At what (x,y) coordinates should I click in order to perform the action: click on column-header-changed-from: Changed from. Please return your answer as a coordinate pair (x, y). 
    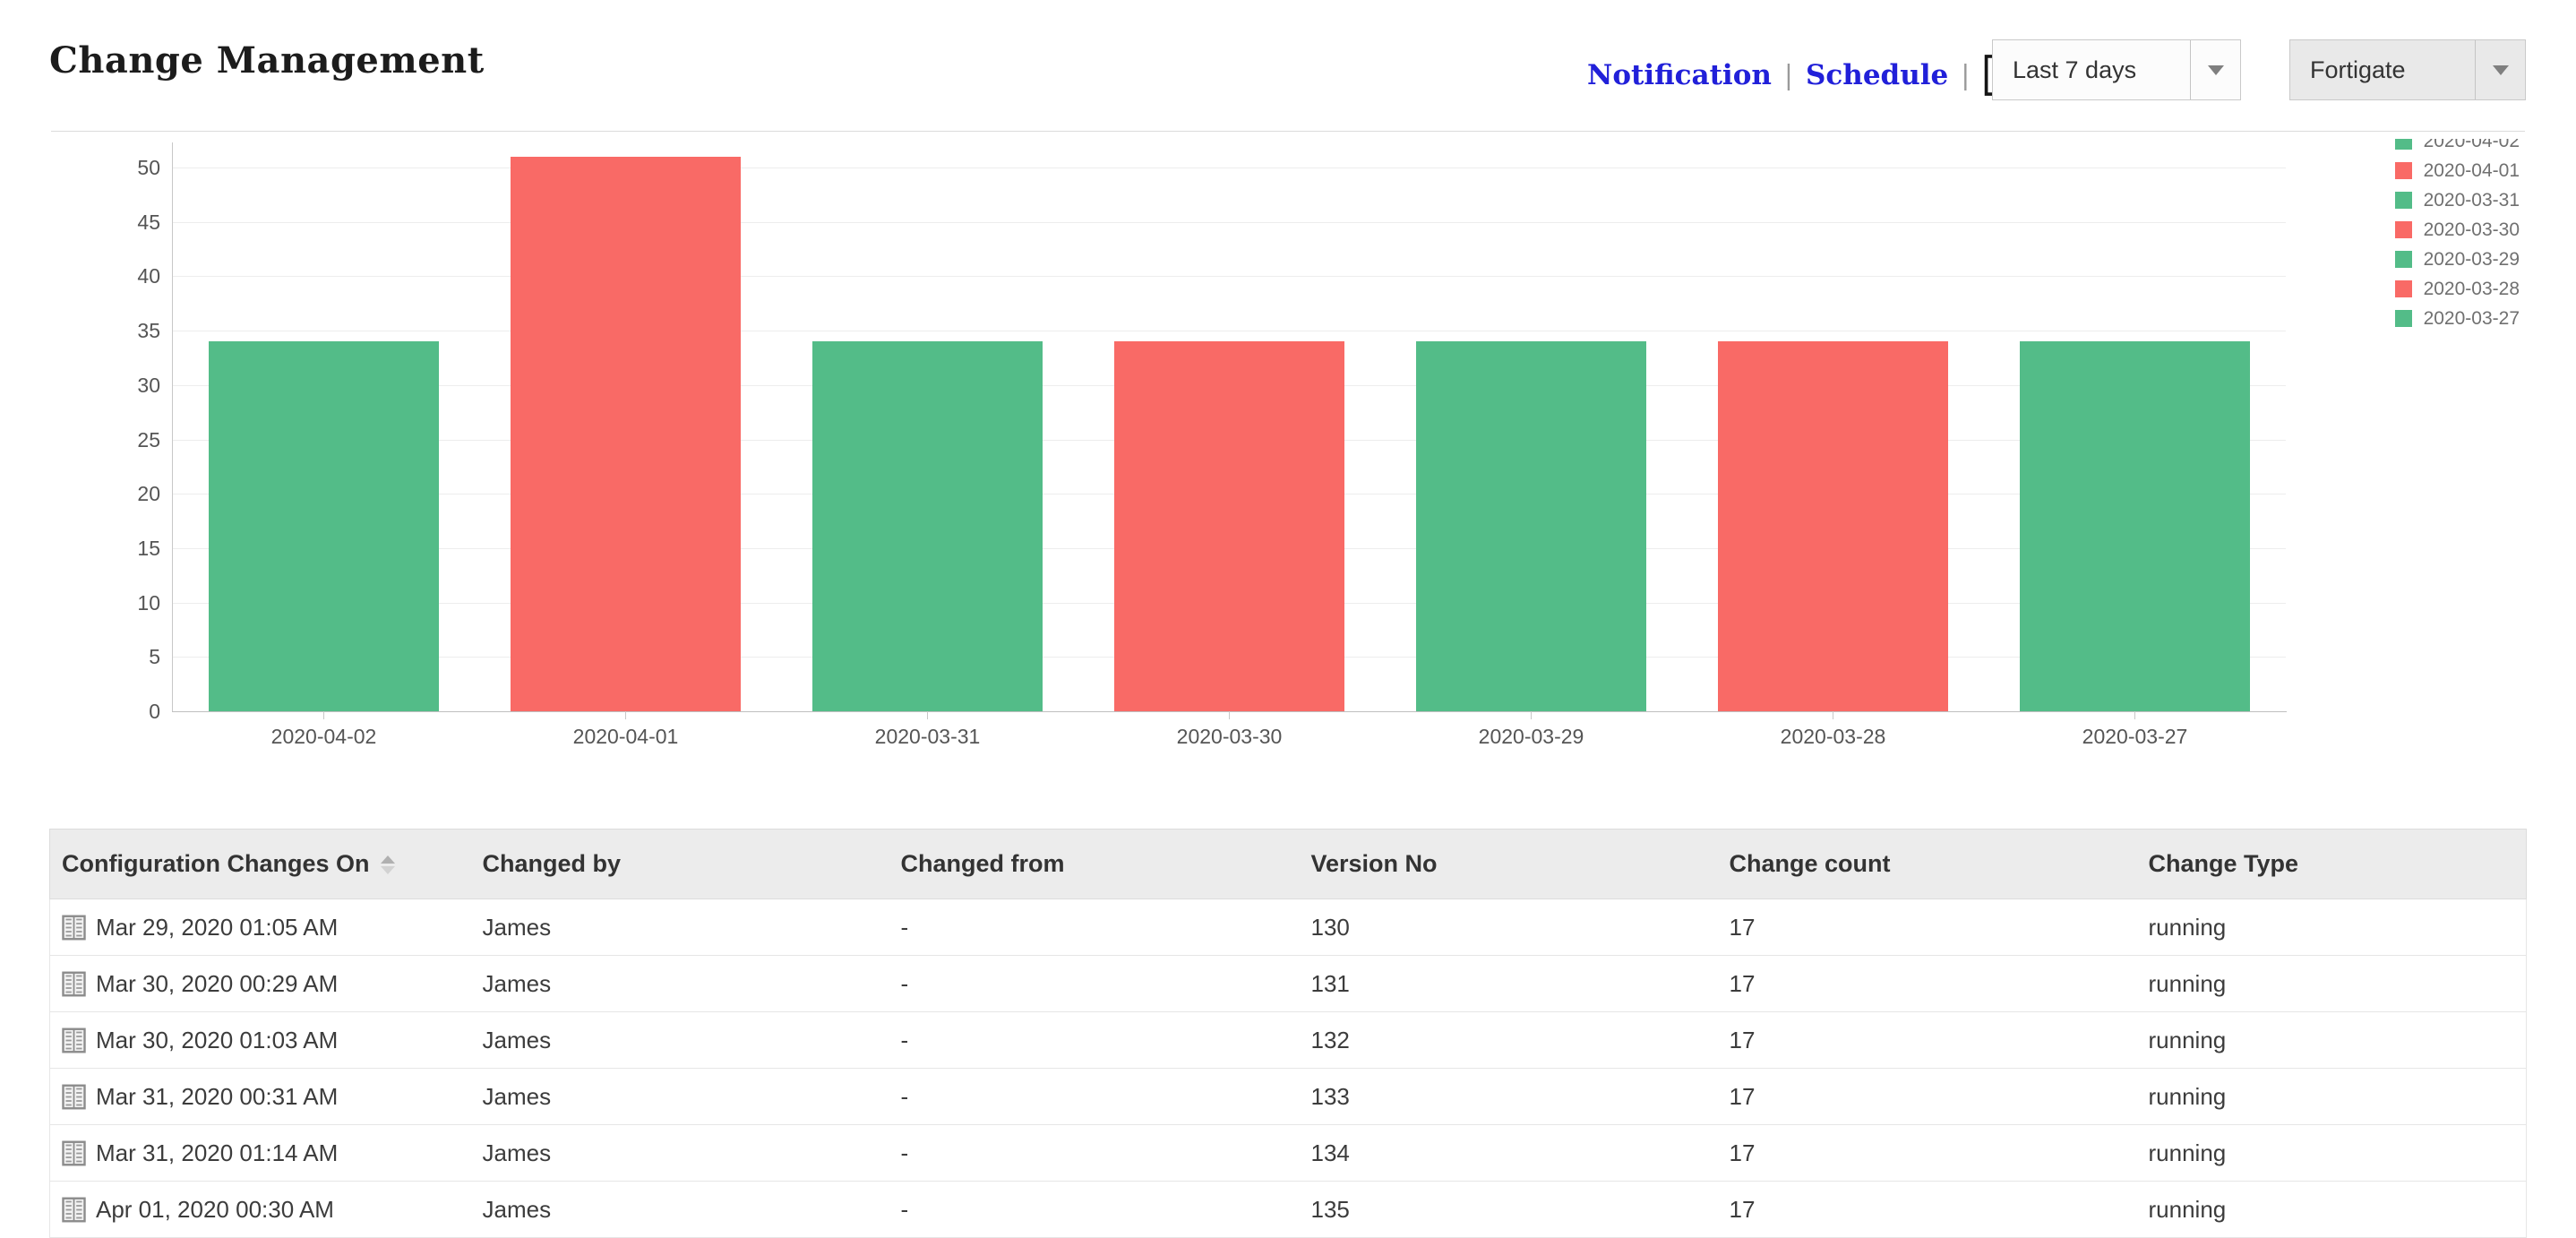
    Looking at the image, I should click on (1105, 864).